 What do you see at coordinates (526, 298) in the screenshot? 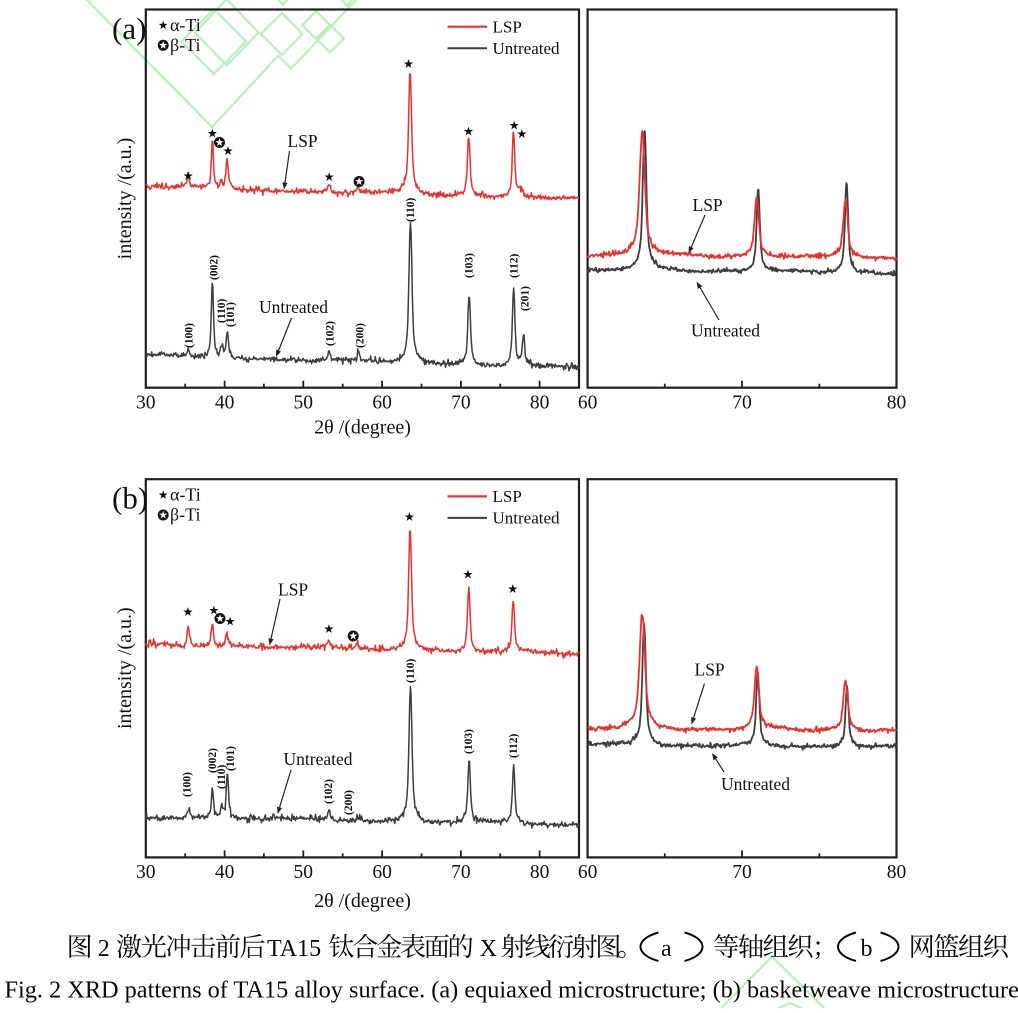
I see `svg-text: (201)` at bounding box center [526, 298].